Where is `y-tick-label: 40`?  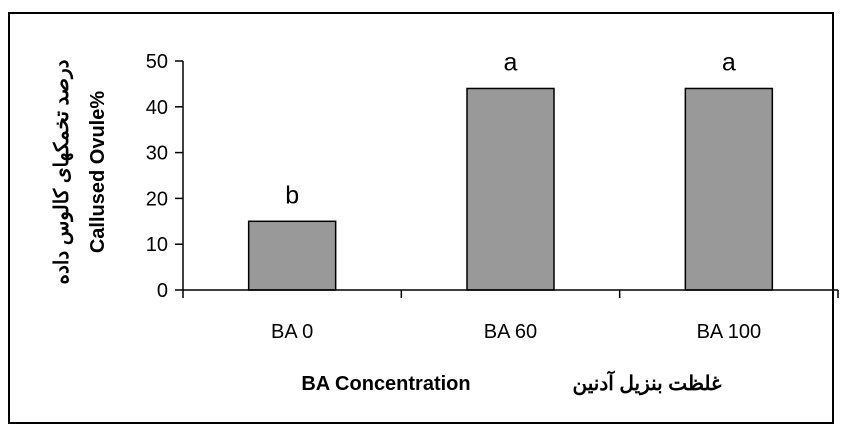 y-tick-label: 40 is located at coordinates (157, 108).